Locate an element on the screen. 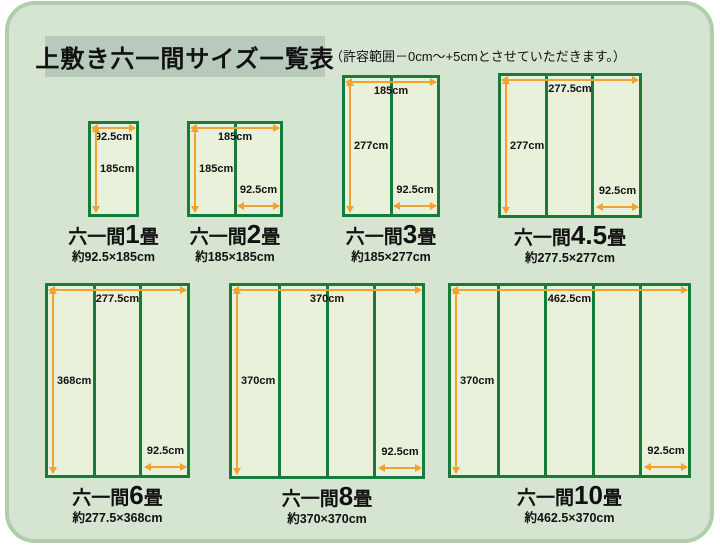  height-label: 368cm is located at coordinates (74, 380).